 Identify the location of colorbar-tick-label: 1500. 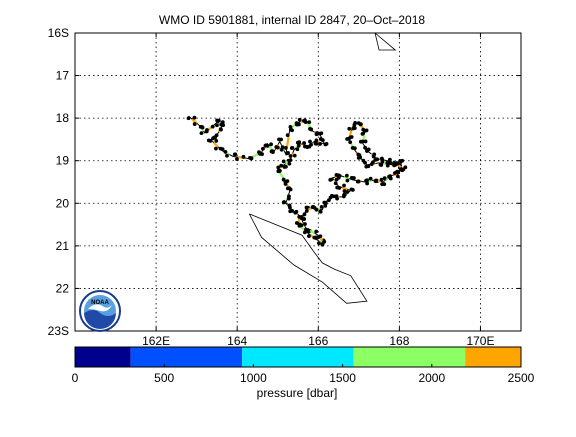
(342, 378).